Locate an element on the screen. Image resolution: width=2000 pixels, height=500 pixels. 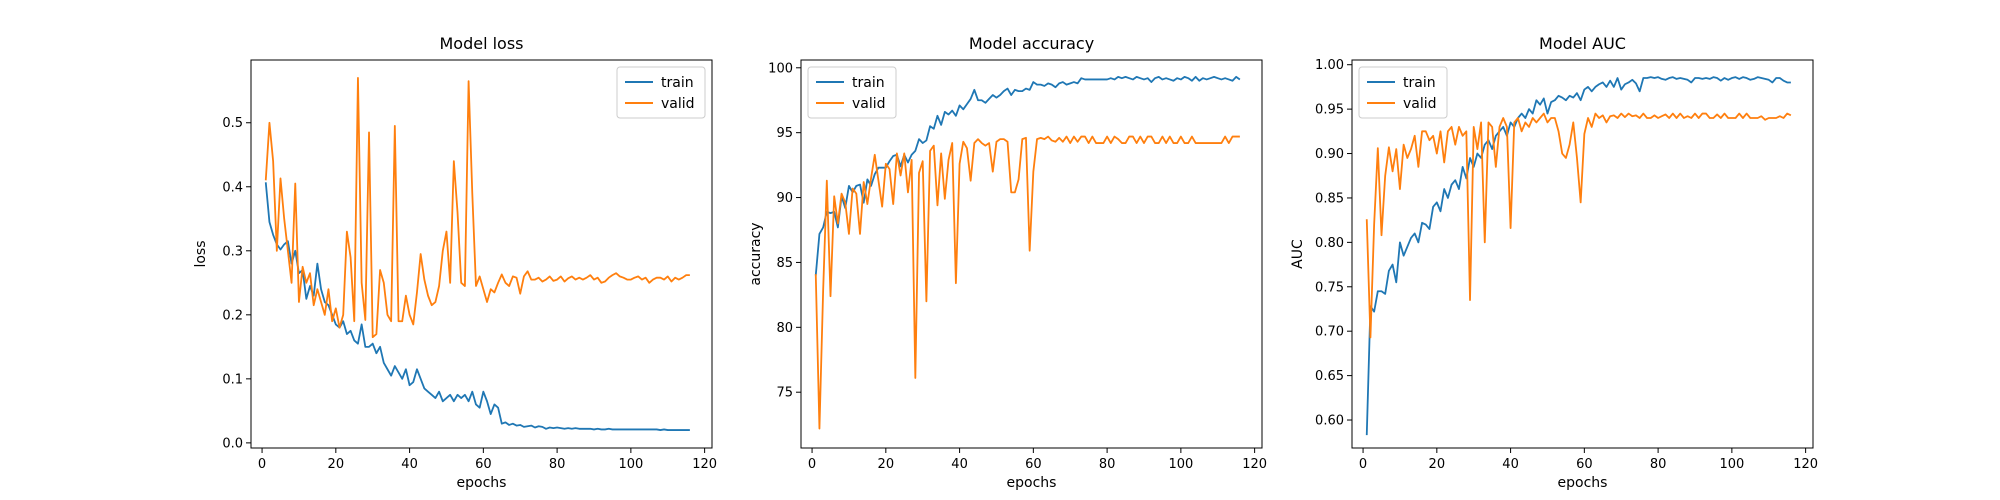
chart-title: Model AUC is located at coordinates (1582, 43).